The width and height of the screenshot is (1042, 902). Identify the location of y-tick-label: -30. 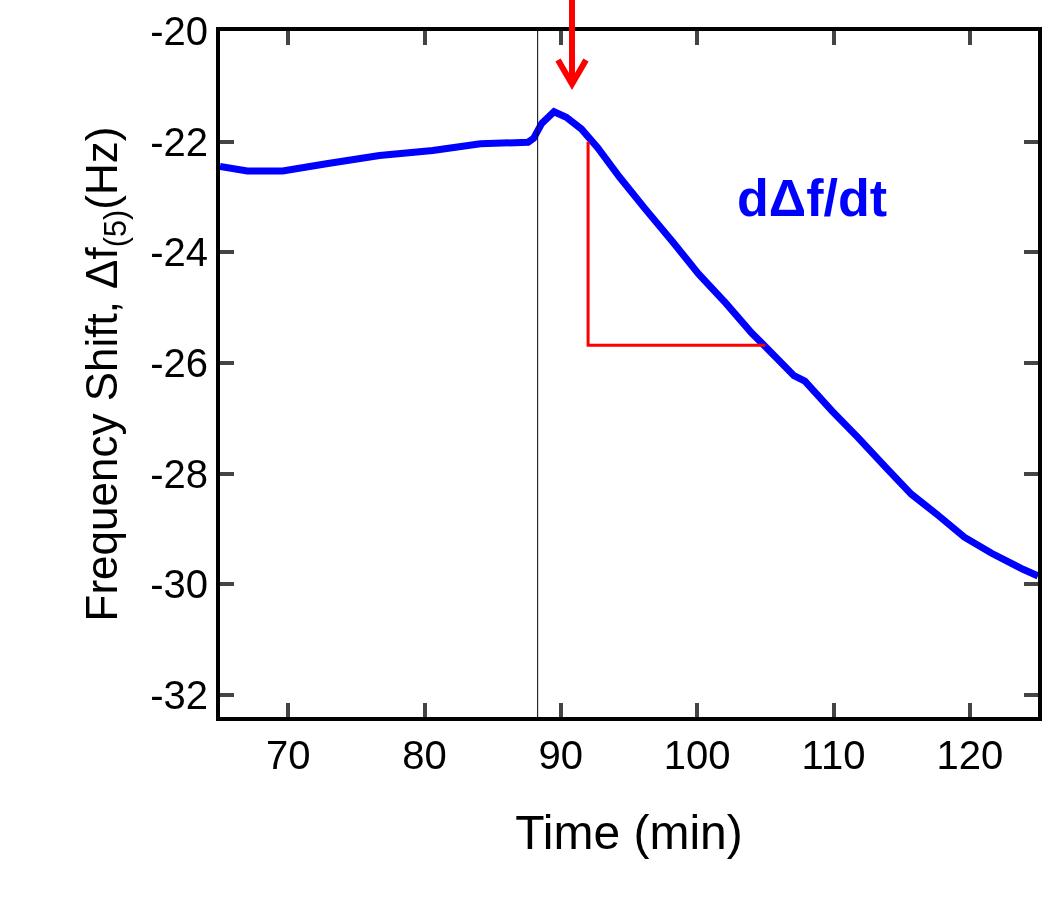
(179, 584).